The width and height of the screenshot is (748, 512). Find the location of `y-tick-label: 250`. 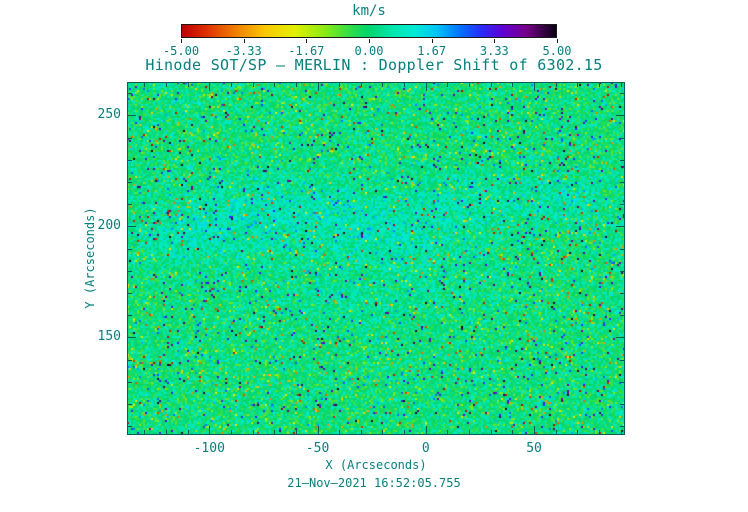

y-tick-label: 250 is located at coordinates (109, 115).